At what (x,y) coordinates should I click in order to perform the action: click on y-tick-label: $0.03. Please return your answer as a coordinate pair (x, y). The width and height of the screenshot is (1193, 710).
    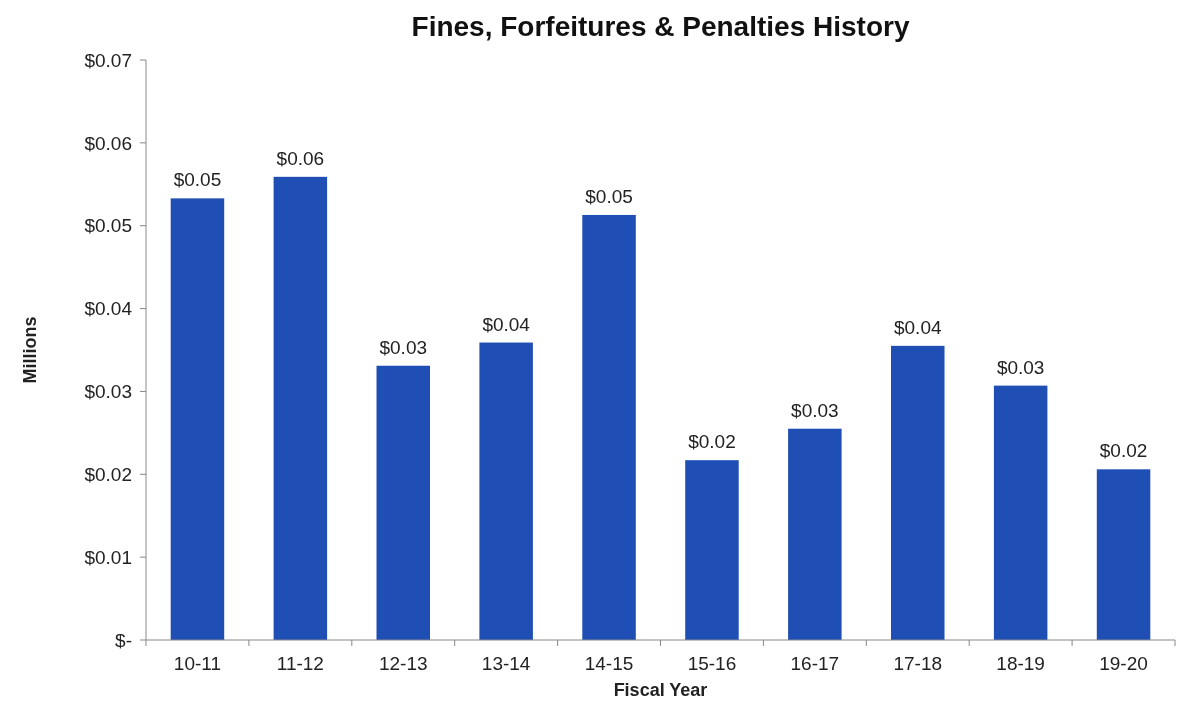
    Looking at the image, I should click on (108, 392).